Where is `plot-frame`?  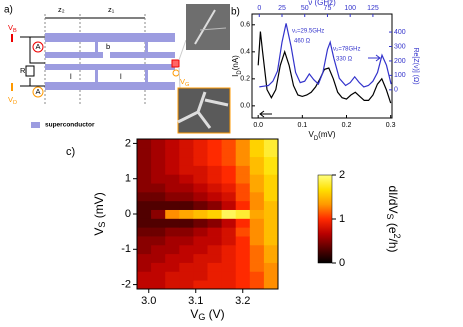
plot-frame is located at coordinates (322, 66).